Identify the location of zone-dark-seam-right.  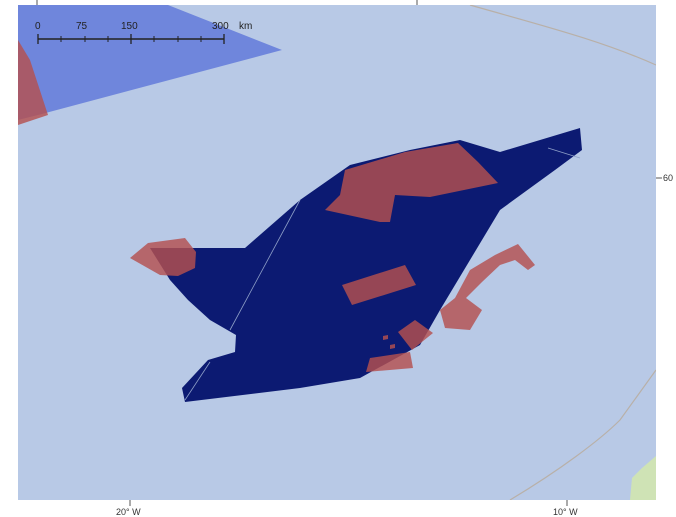
(564, 153).